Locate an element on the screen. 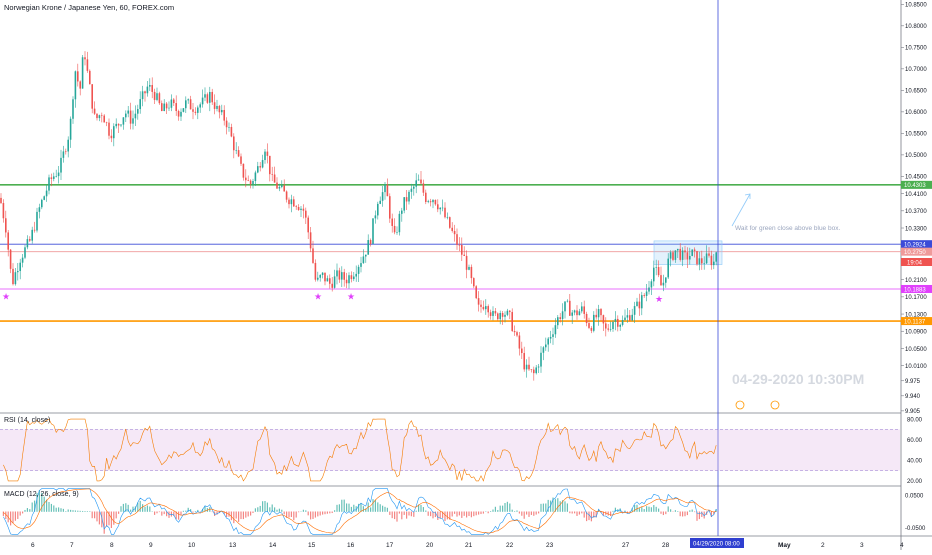 The height and width of the screenshot is (555, 932). y-tick-label: 9.940 is located at coordinates (913, 397).